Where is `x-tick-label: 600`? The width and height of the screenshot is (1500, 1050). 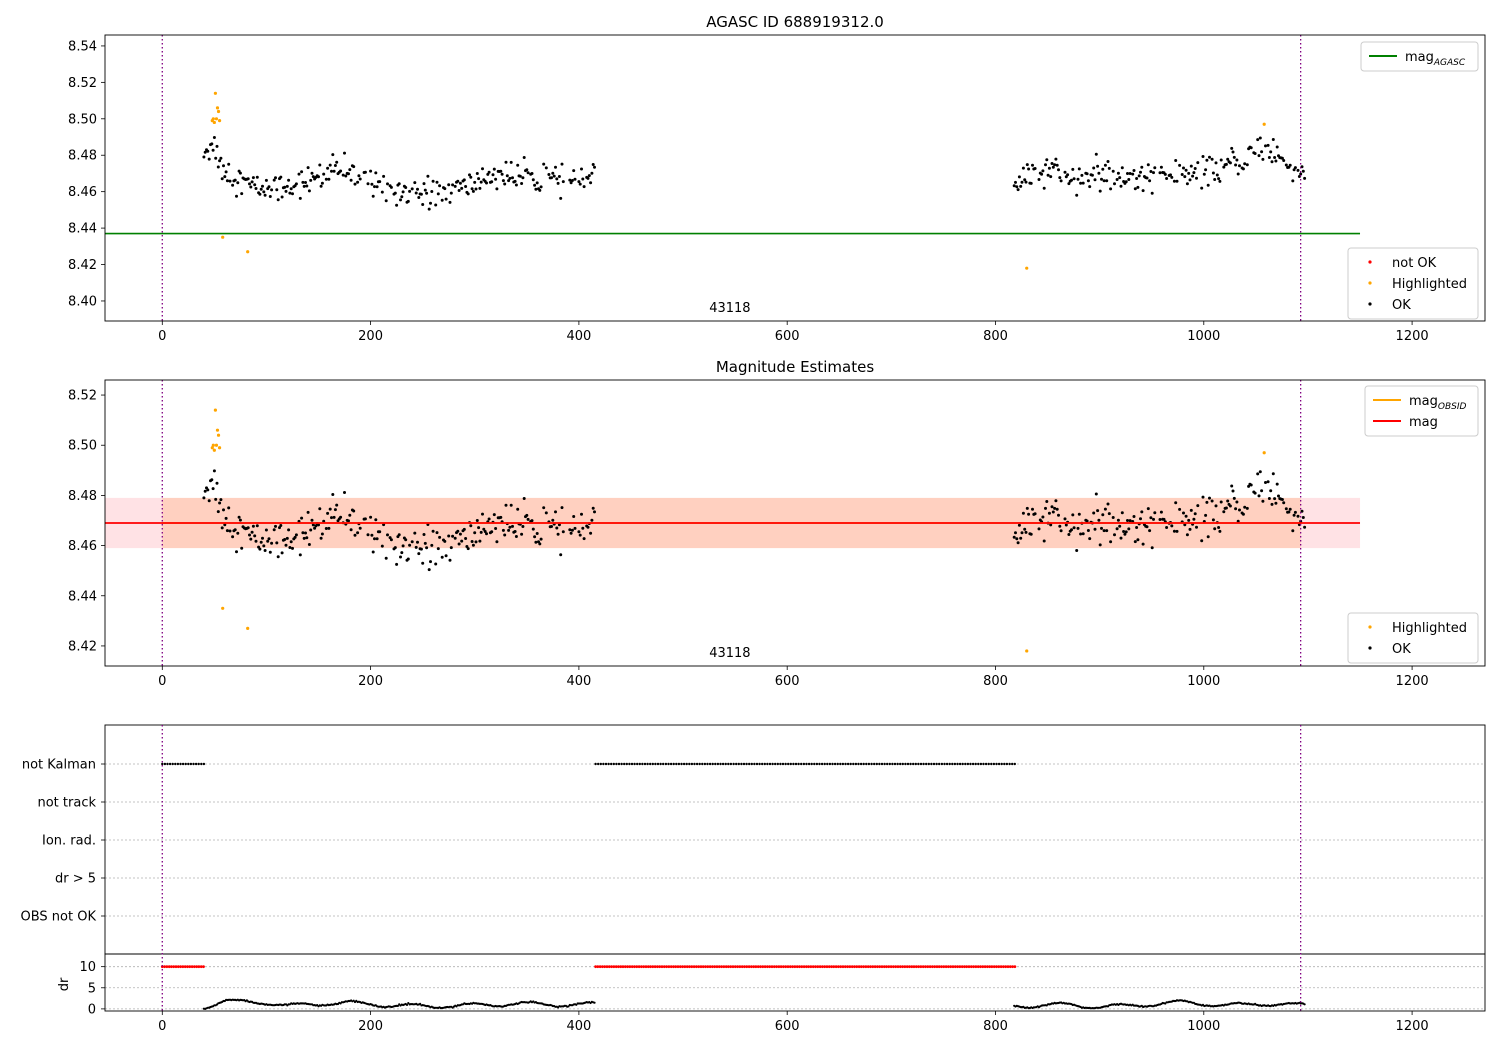
x-tick-label: 600 is located at coordinates (787, 1026).